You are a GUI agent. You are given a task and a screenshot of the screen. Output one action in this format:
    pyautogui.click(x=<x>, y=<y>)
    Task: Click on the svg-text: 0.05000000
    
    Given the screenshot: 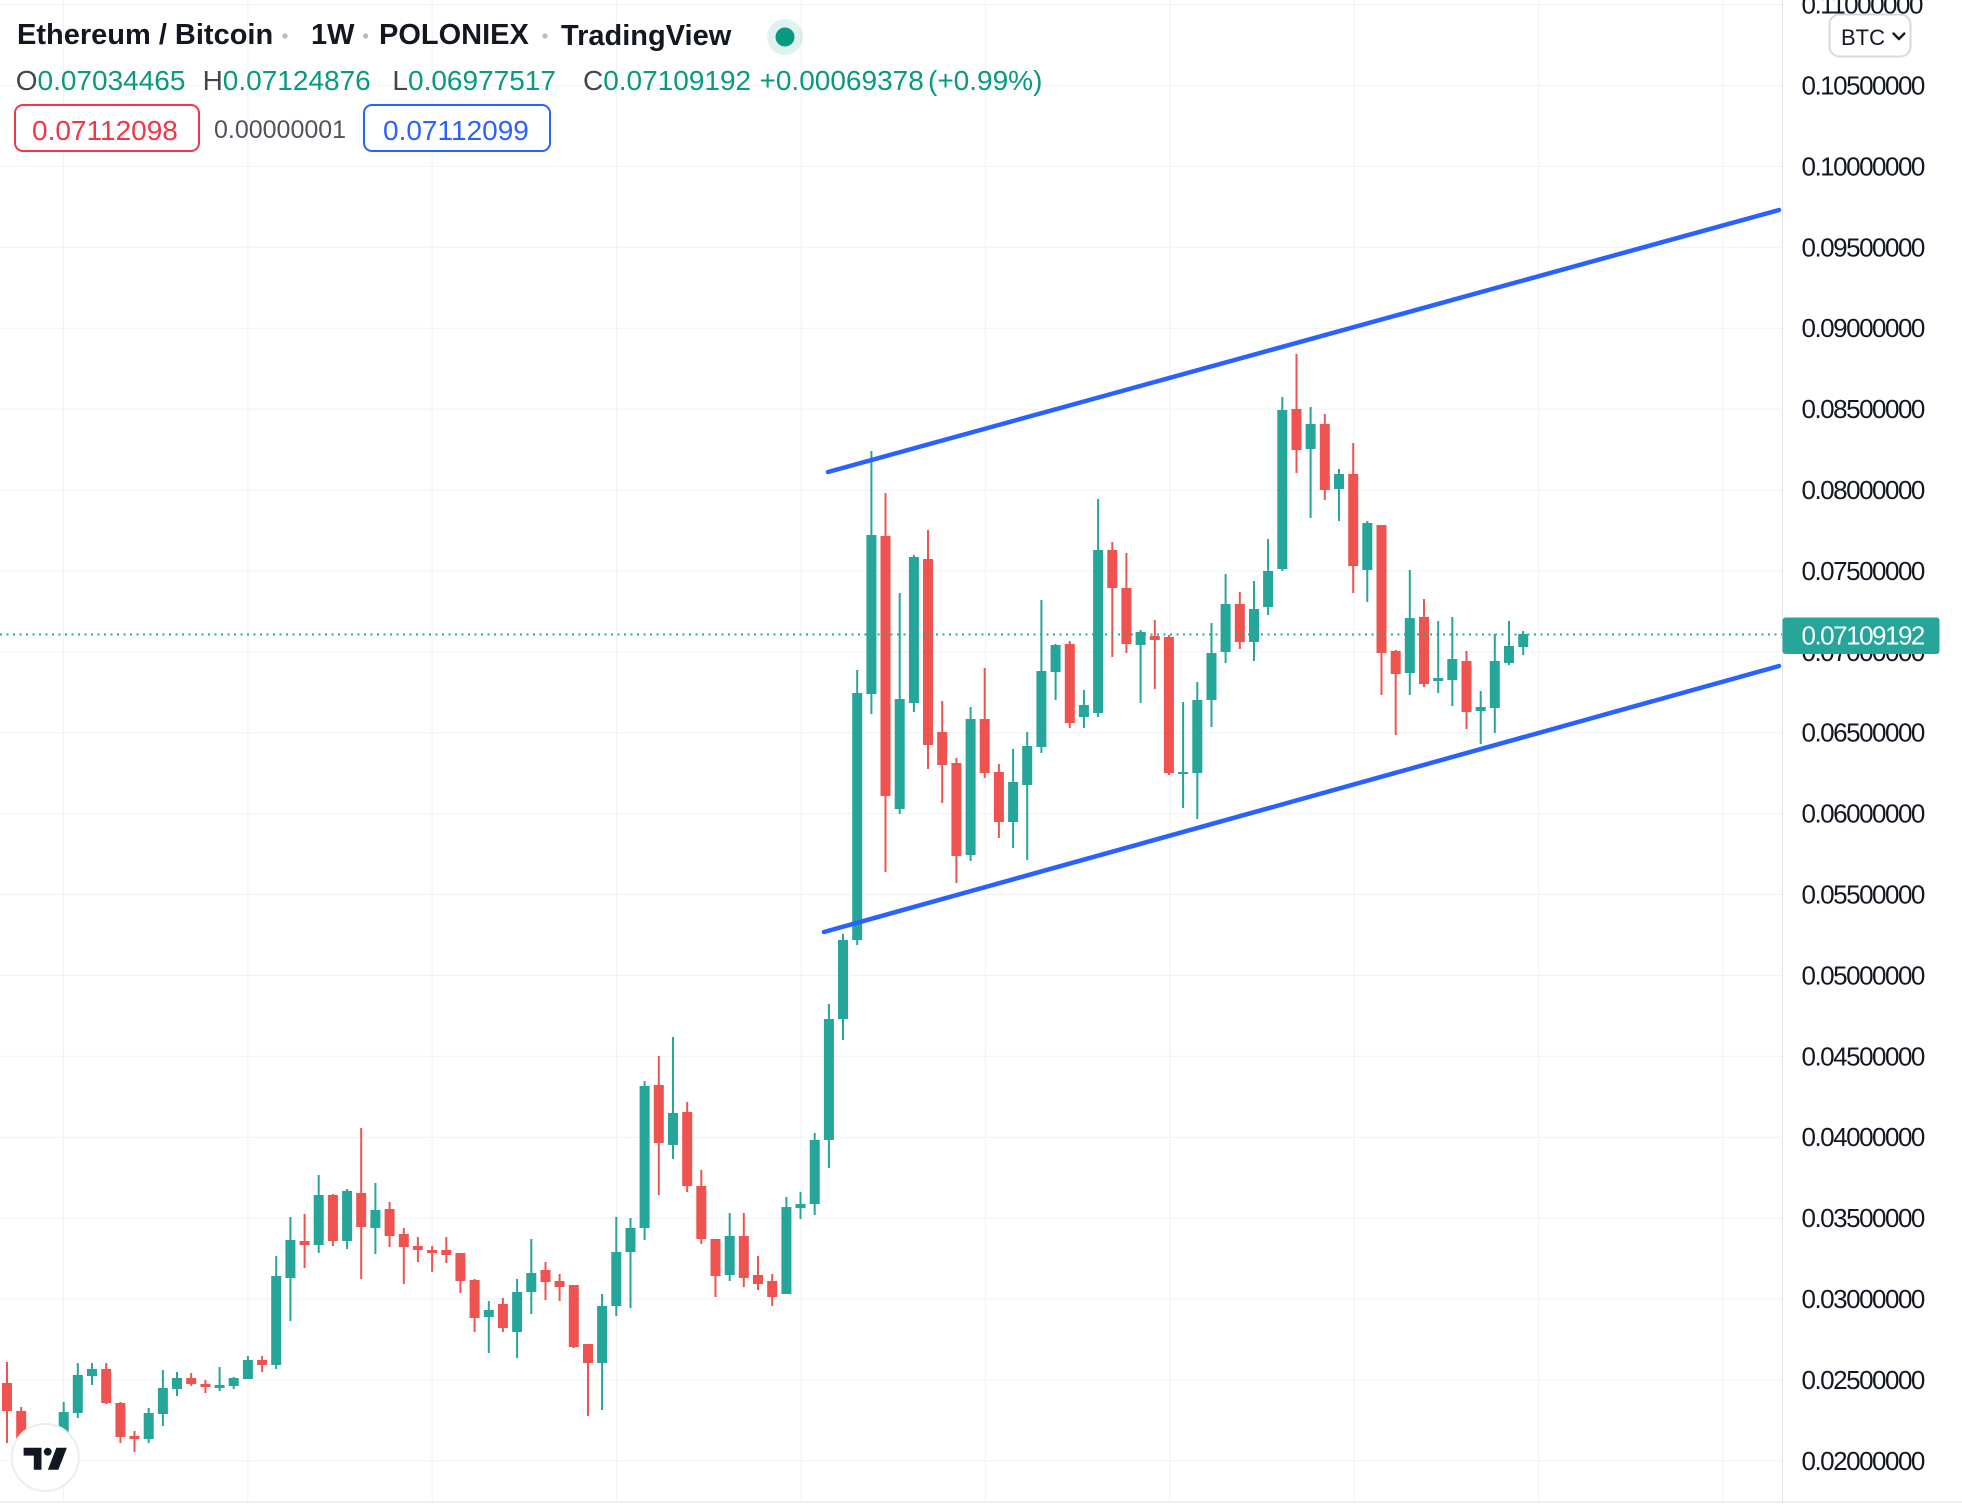 What is the action you would take?
    pyautogui.click(x=1863, y=975)
    